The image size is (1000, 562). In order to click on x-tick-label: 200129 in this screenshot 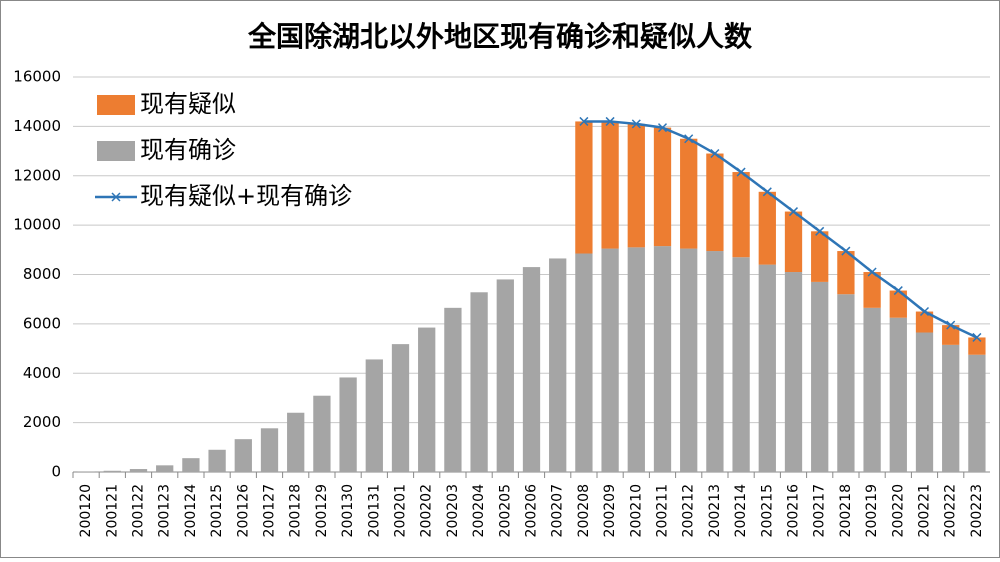, I will do `click(322, 510)`.